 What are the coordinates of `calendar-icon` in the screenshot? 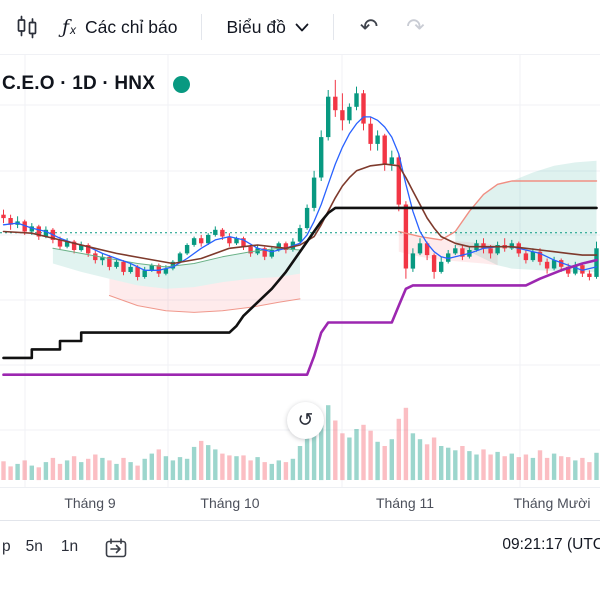 It's located at (116, 548).